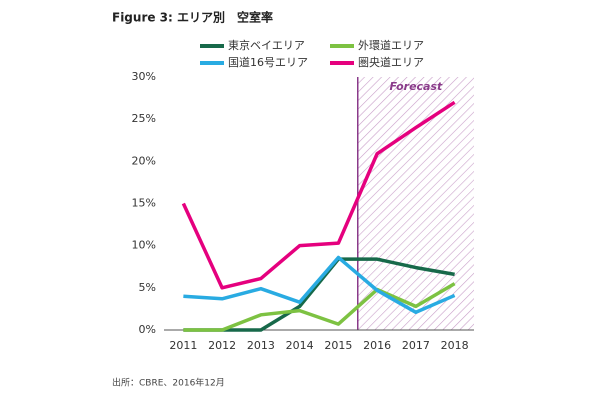 Image resolution: width=600 pixels, height=400 pixels. Describe the element at coordinates (266, 45) in the screenshot. I see `legend-label: 東京ベイエリア` at that location.